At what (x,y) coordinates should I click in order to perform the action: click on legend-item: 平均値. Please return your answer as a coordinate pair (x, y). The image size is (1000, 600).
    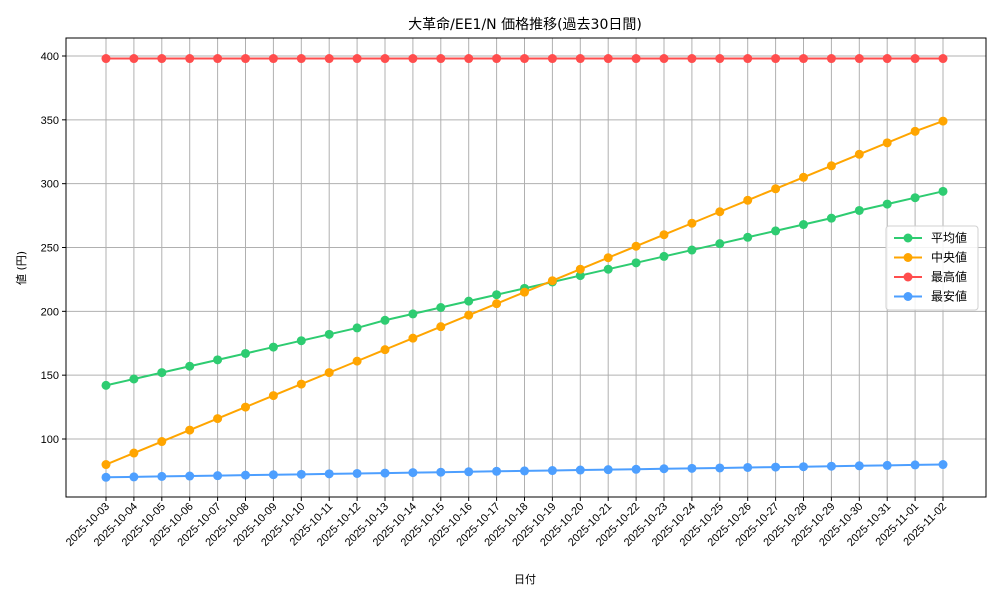
    Looking at the image, I should click on (930, 237).